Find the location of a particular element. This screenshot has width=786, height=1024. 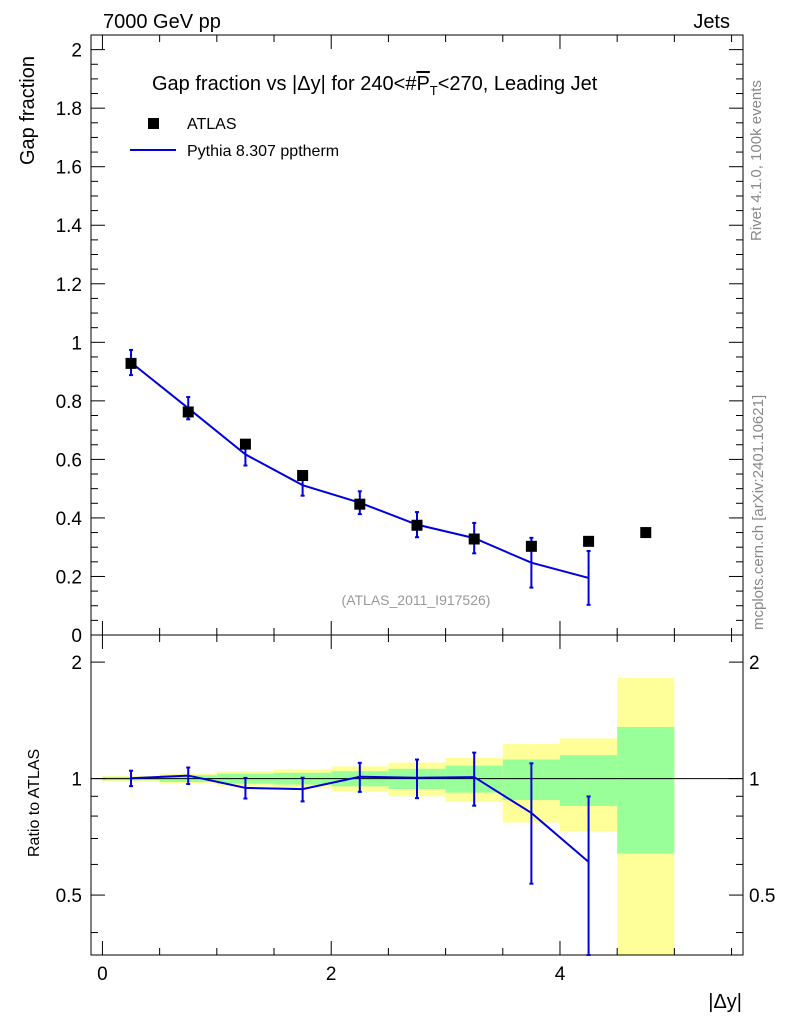

ratio-ytick-label-left-2: 2 is located at coordinates (76, 663).